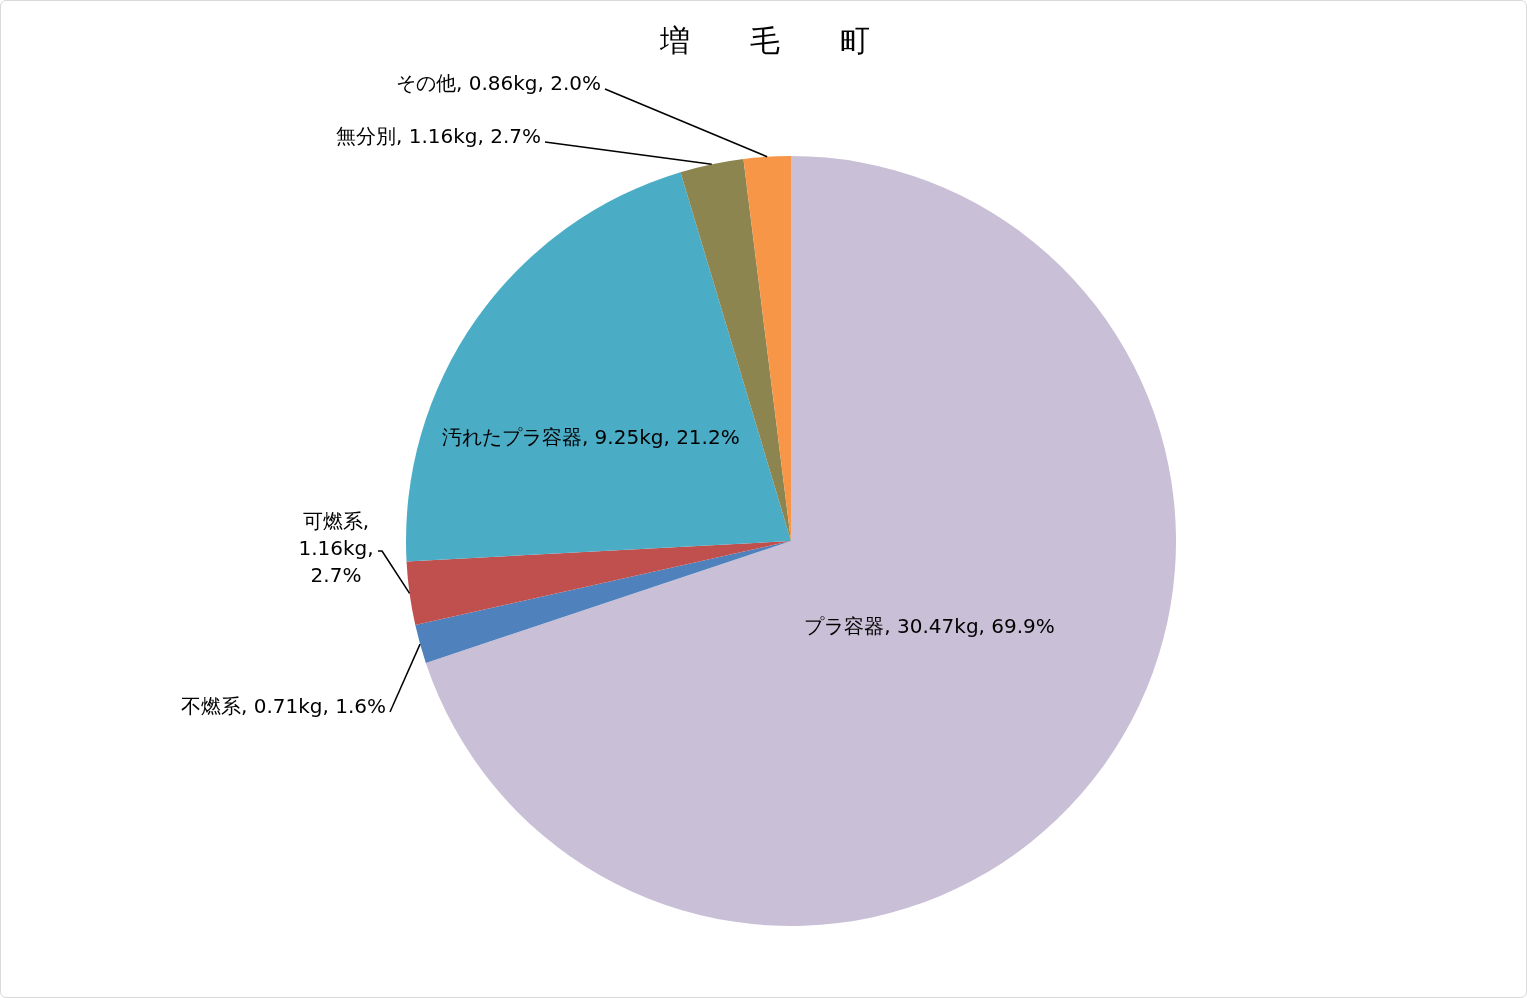 The image size is (1527, 998). What do you see at coordinates (590, 437) in the screenshot?
I see `slice-label: 汚れたプラ容器, 9.25kg, 21.2%` at bounding box center [590, 437].